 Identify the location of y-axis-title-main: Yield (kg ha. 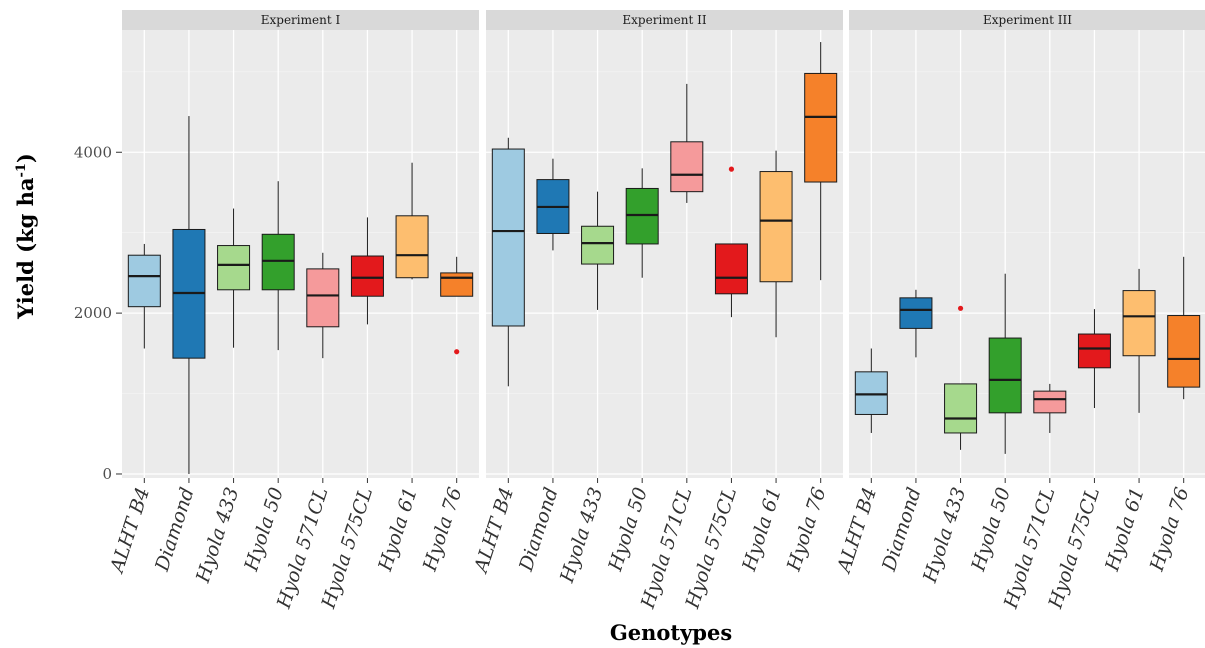
(25, 248).